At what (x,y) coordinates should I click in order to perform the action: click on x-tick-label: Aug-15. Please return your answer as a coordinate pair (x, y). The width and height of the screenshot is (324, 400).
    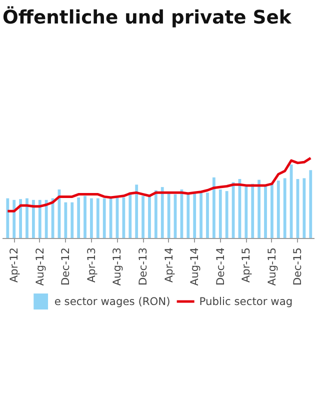
    Looking at the image, I should click on (271, 266).